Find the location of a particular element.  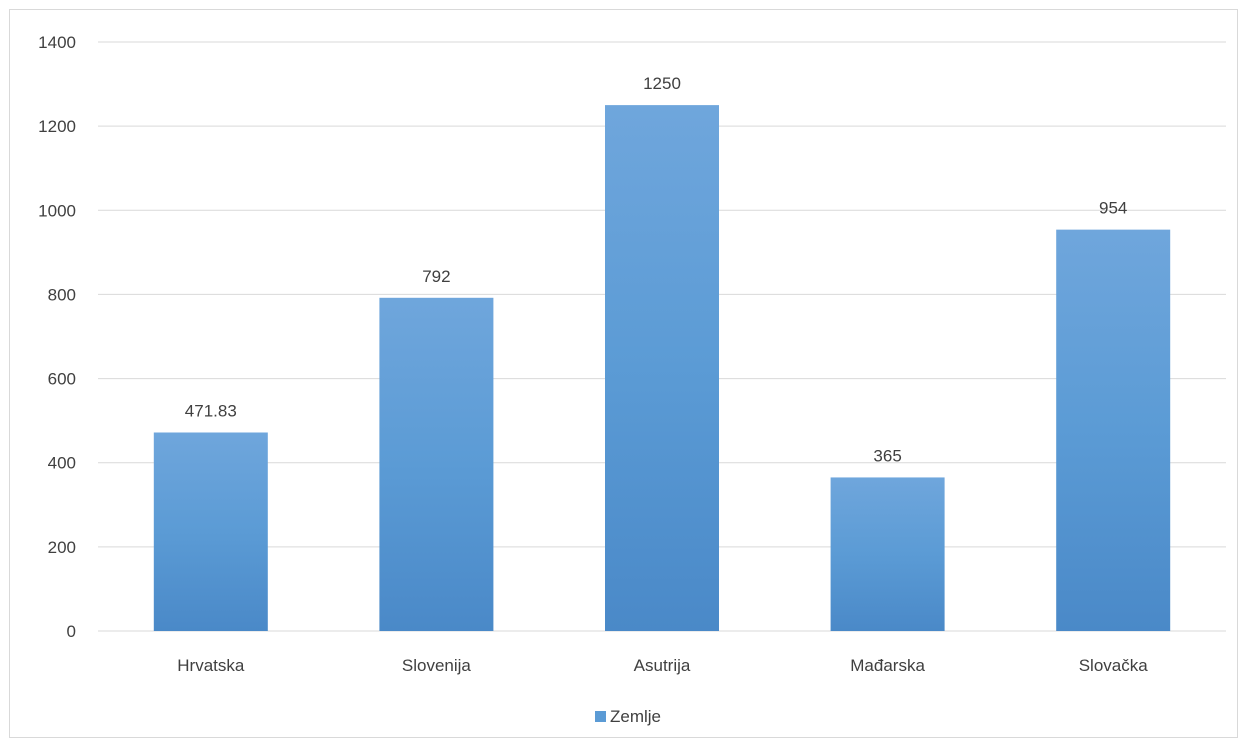

y-tick-label: 800 is located at coordinates (62, 294).